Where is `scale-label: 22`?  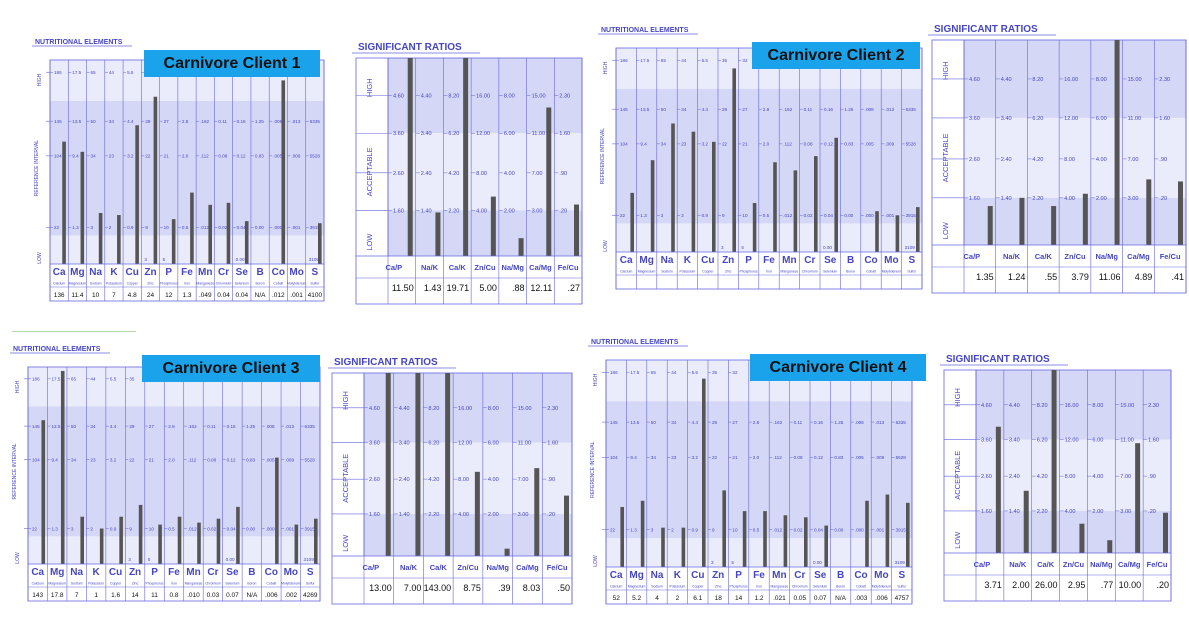
scale-label: 22 is located at coordinates (715, 457).